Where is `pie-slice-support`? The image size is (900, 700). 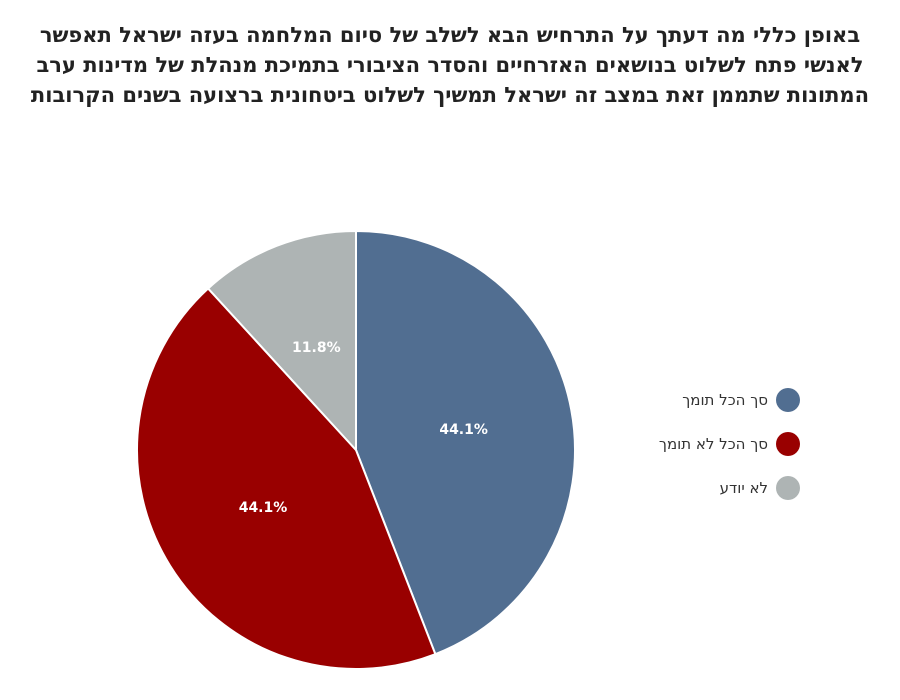
pie-slice-support is located at coordinates (465, 442).